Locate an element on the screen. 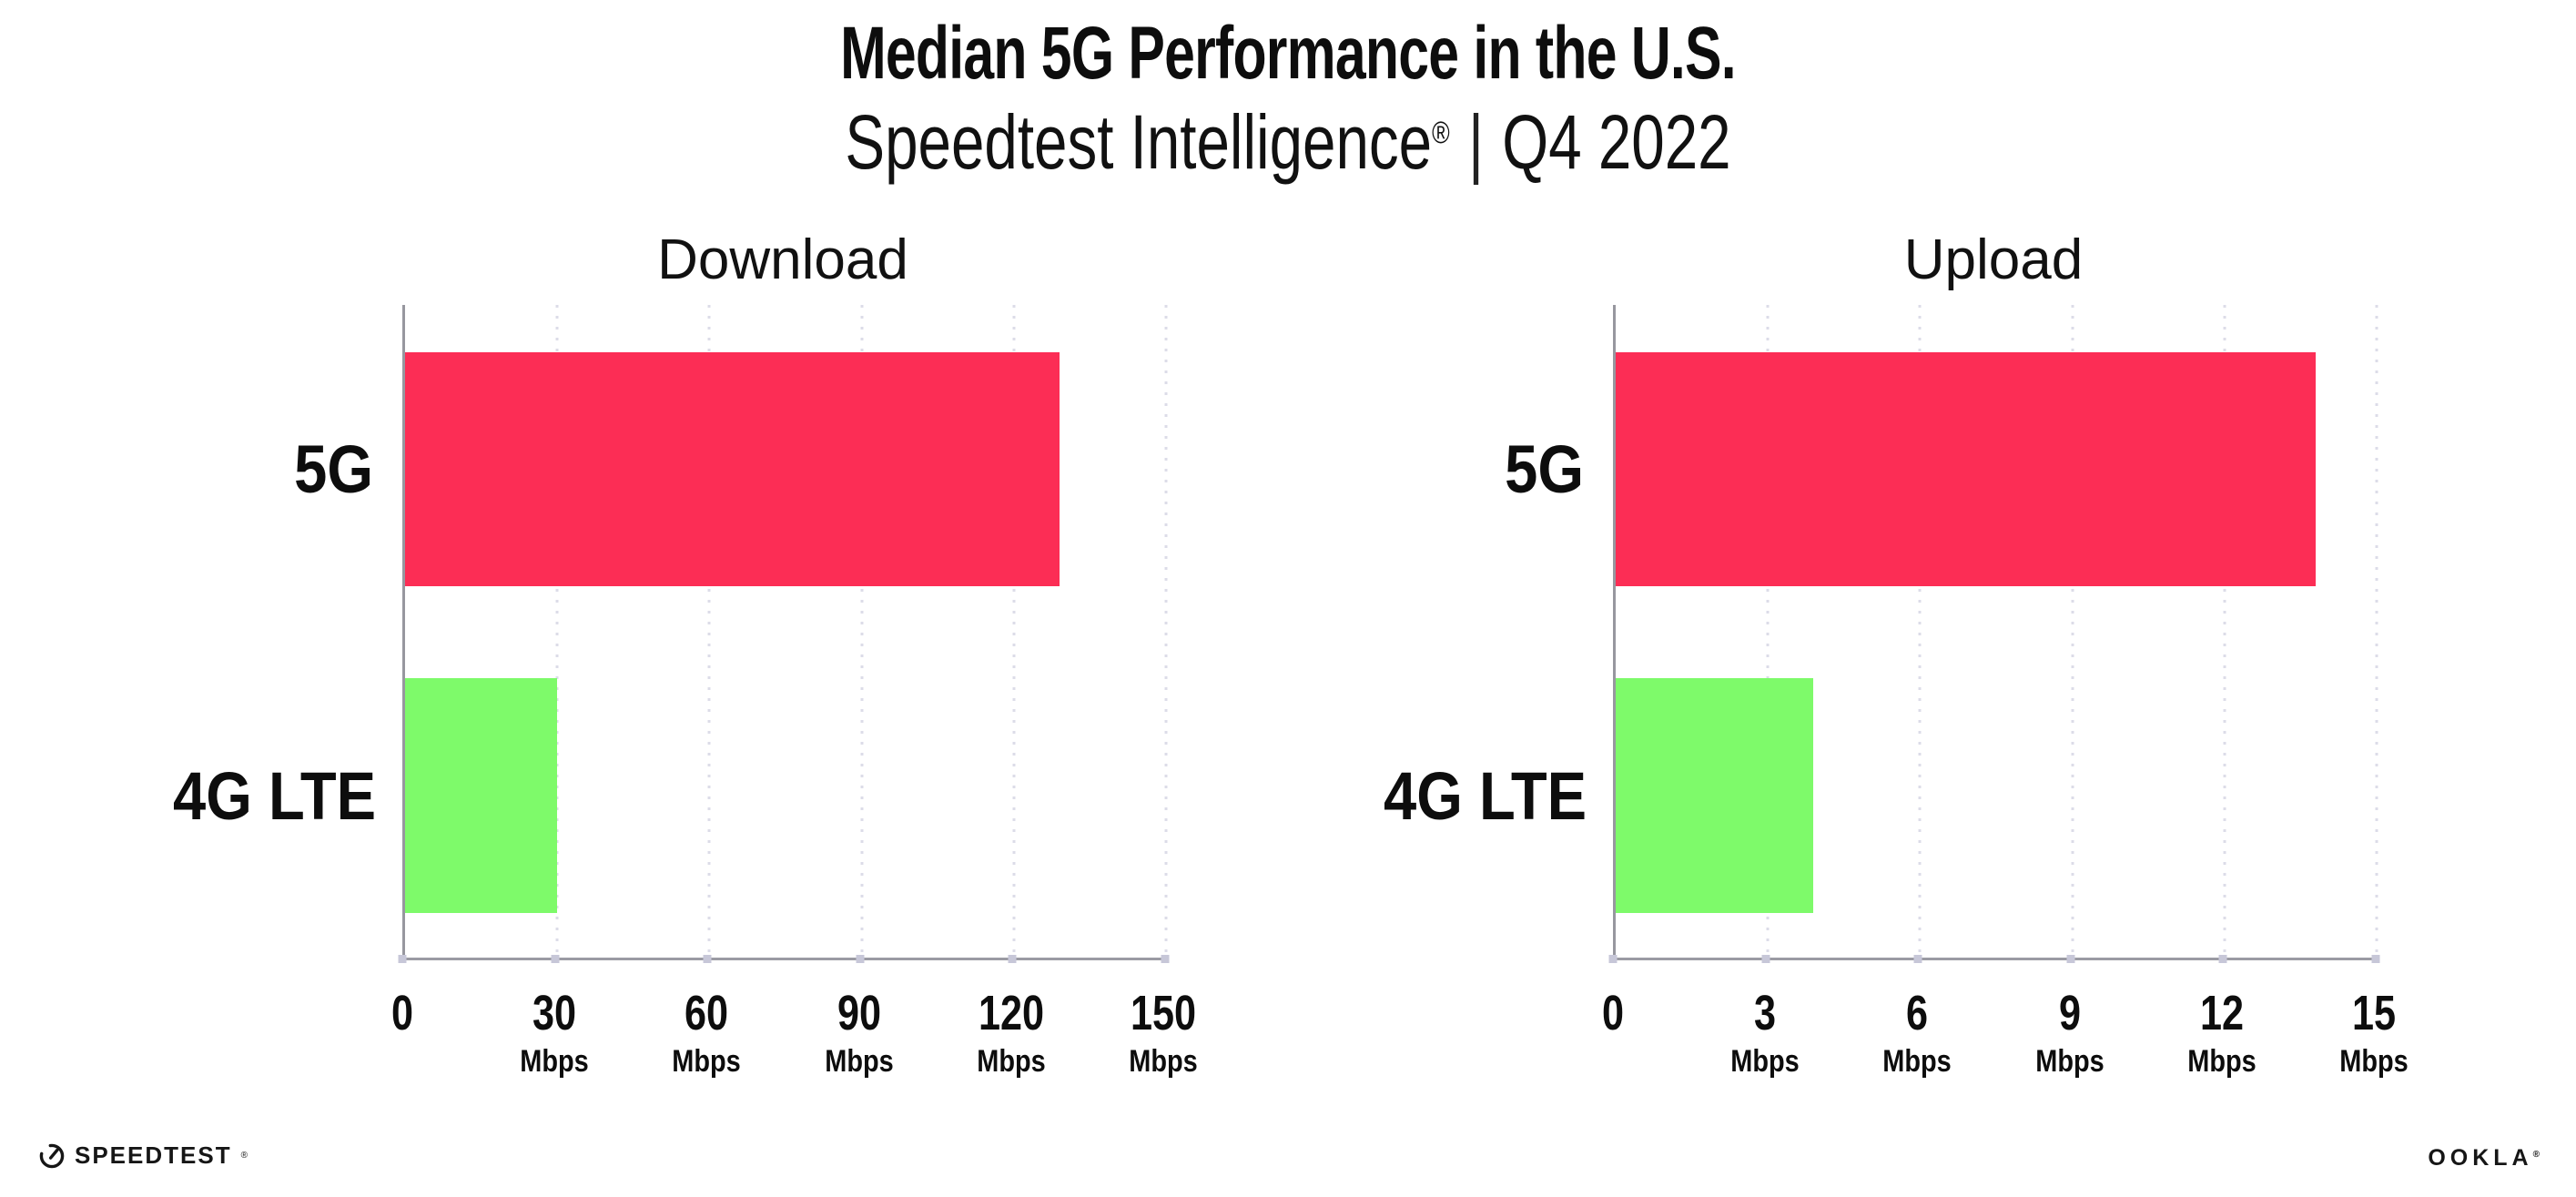 This screenshot has width=2576, height=1197. upload-x-axis-labels: 0 3 Mbps 6 Mbps 9 Mbps 12 Mbps 15 Mbps is located at coordinates (2005, 1050).